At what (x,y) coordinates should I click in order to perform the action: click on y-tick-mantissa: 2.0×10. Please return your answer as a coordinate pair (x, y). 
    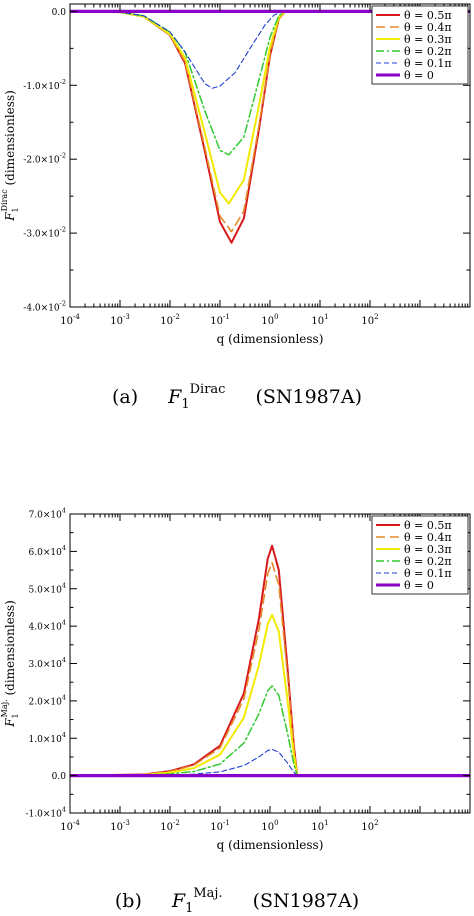
    Looking at the image, I should click on (46, 702).